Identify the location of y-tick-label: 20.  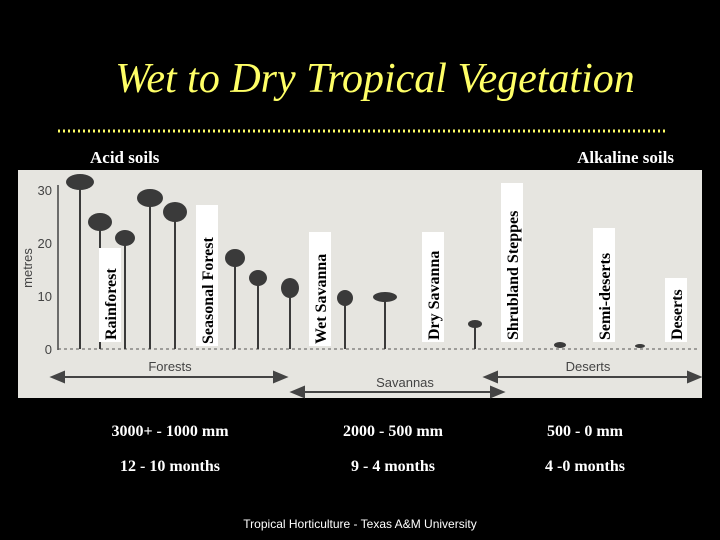
(45, 243).